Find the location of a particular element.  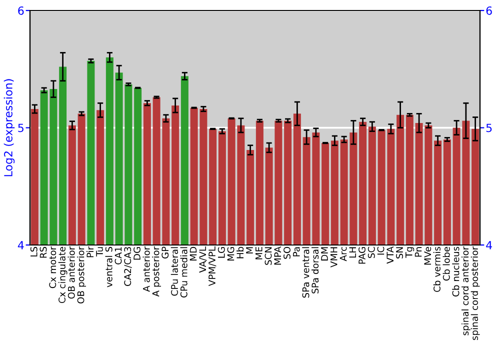

x-tick-label: MPA is located at coordinates (277, 255).